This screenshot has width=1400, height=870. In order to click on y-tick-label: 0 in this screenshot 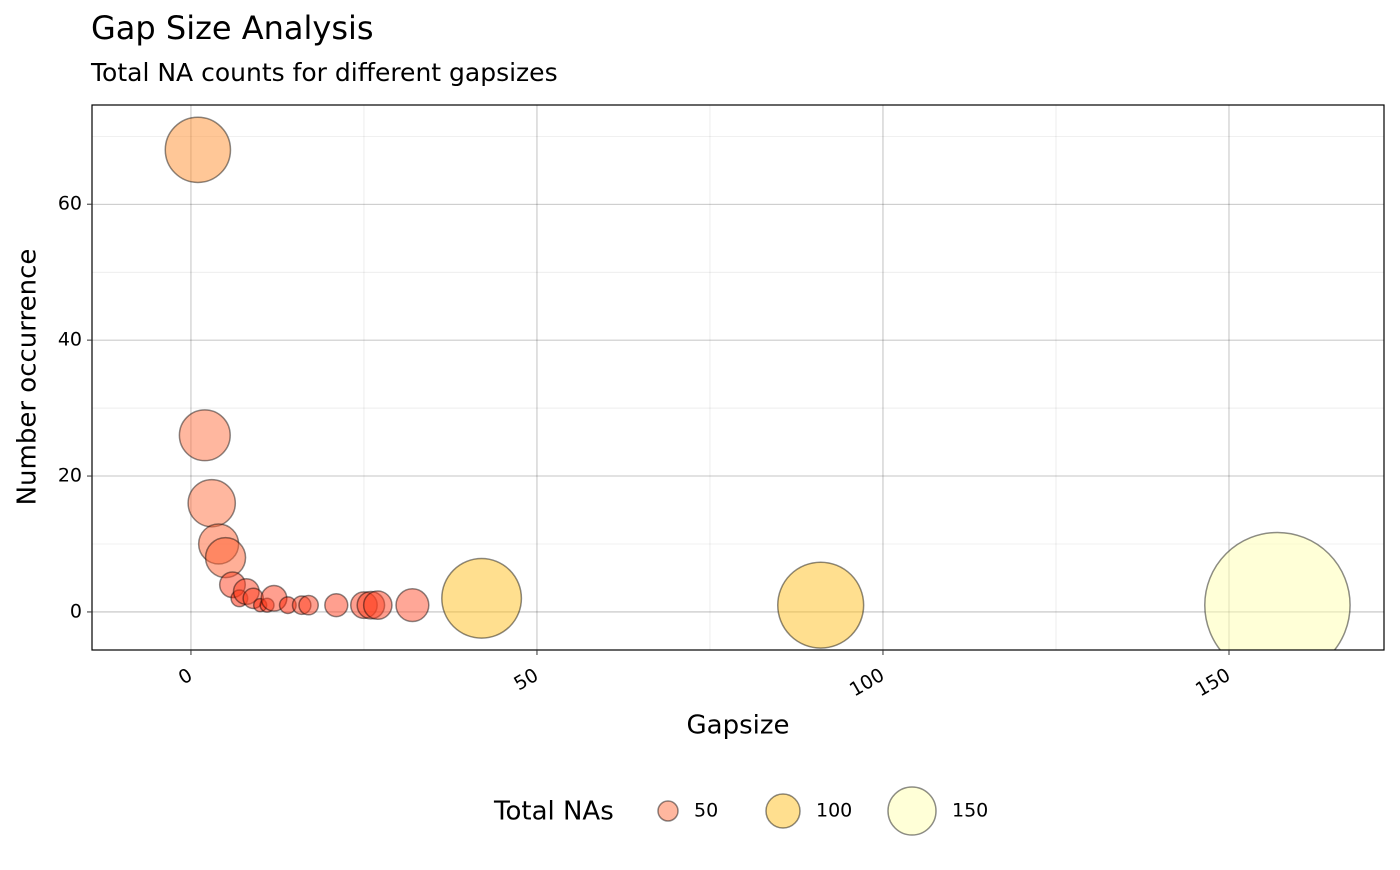, I will do `click(76, 611)`.